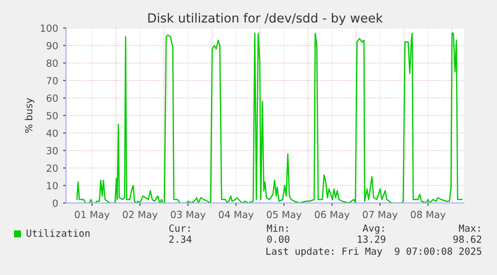 This screenshot has height=275, width=497. I want to click on y-tick-label: 20, so click(52, 168).